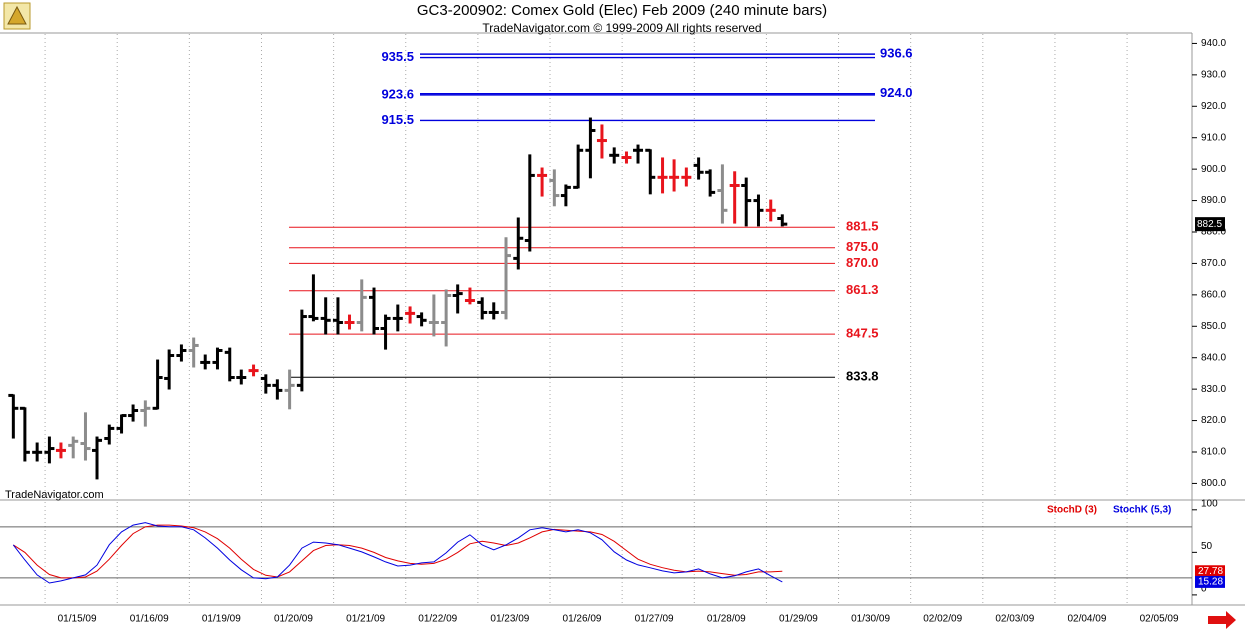 The width and height of the screenshot is (1245, 631). What do you see at coordinates (397, 56) in the screenshot?
I see `fib-label: 935.5` at bounding box center [397, 56].